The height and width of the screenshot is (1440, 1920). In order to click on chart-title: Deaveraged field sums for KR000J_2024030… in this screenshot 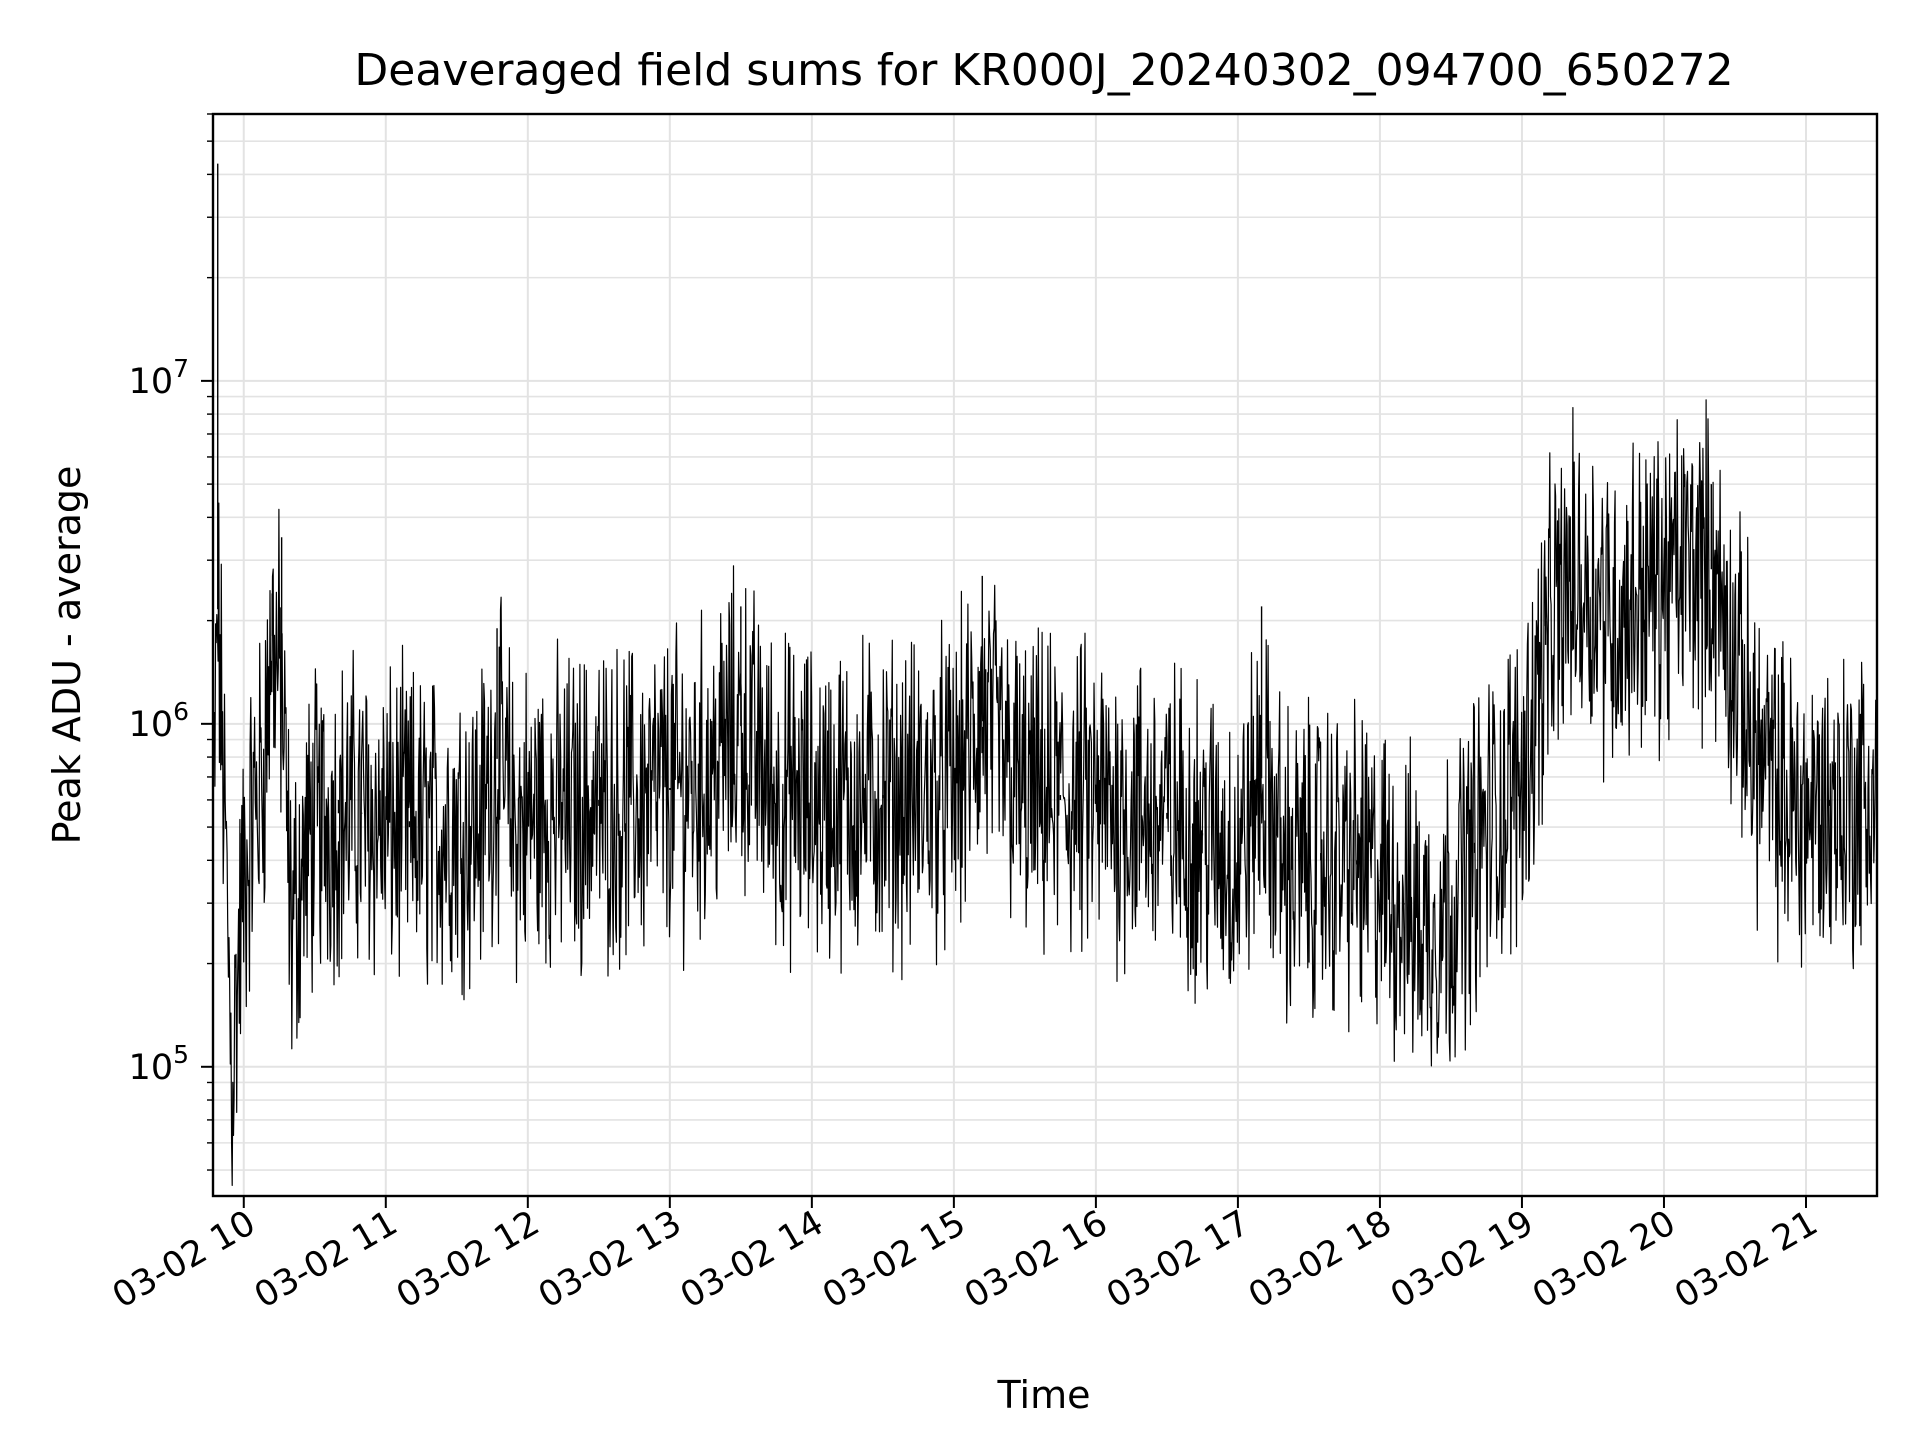, I will do `click(1043, 70)`.